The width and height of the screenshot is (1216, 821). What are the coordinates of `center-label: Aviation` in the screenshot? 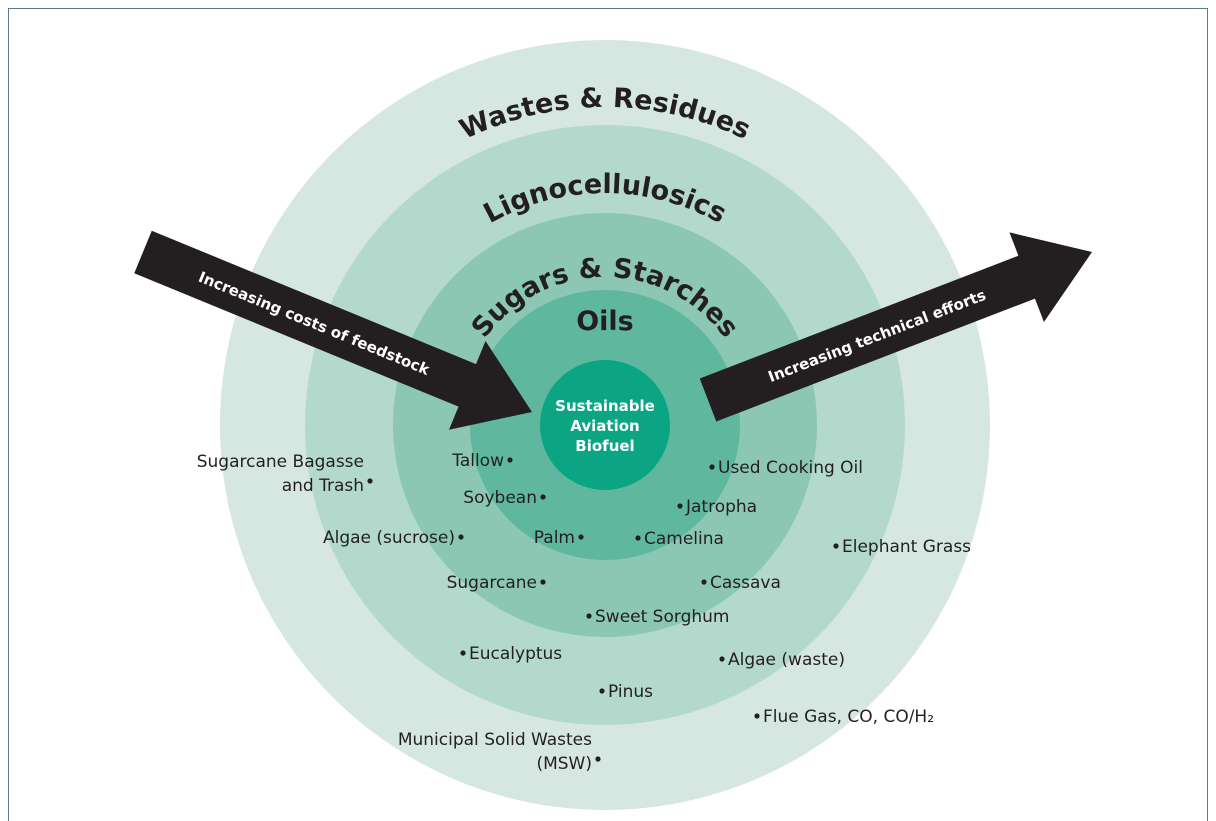 It's located at (604, 426).